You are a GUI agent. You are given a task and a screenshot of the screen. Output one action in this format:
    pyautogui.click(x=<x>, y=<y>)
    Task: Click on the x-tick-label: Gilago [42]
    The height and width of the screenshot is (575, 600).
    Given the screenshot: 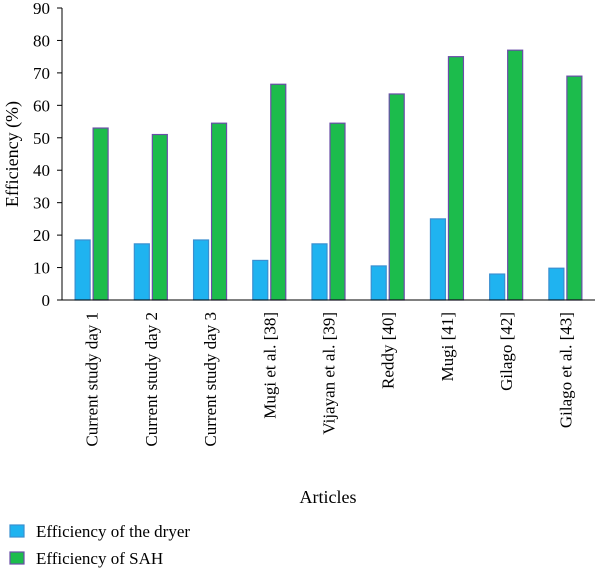 What is the action you would take?
    pyautogui.click(x=506, y=351)
    